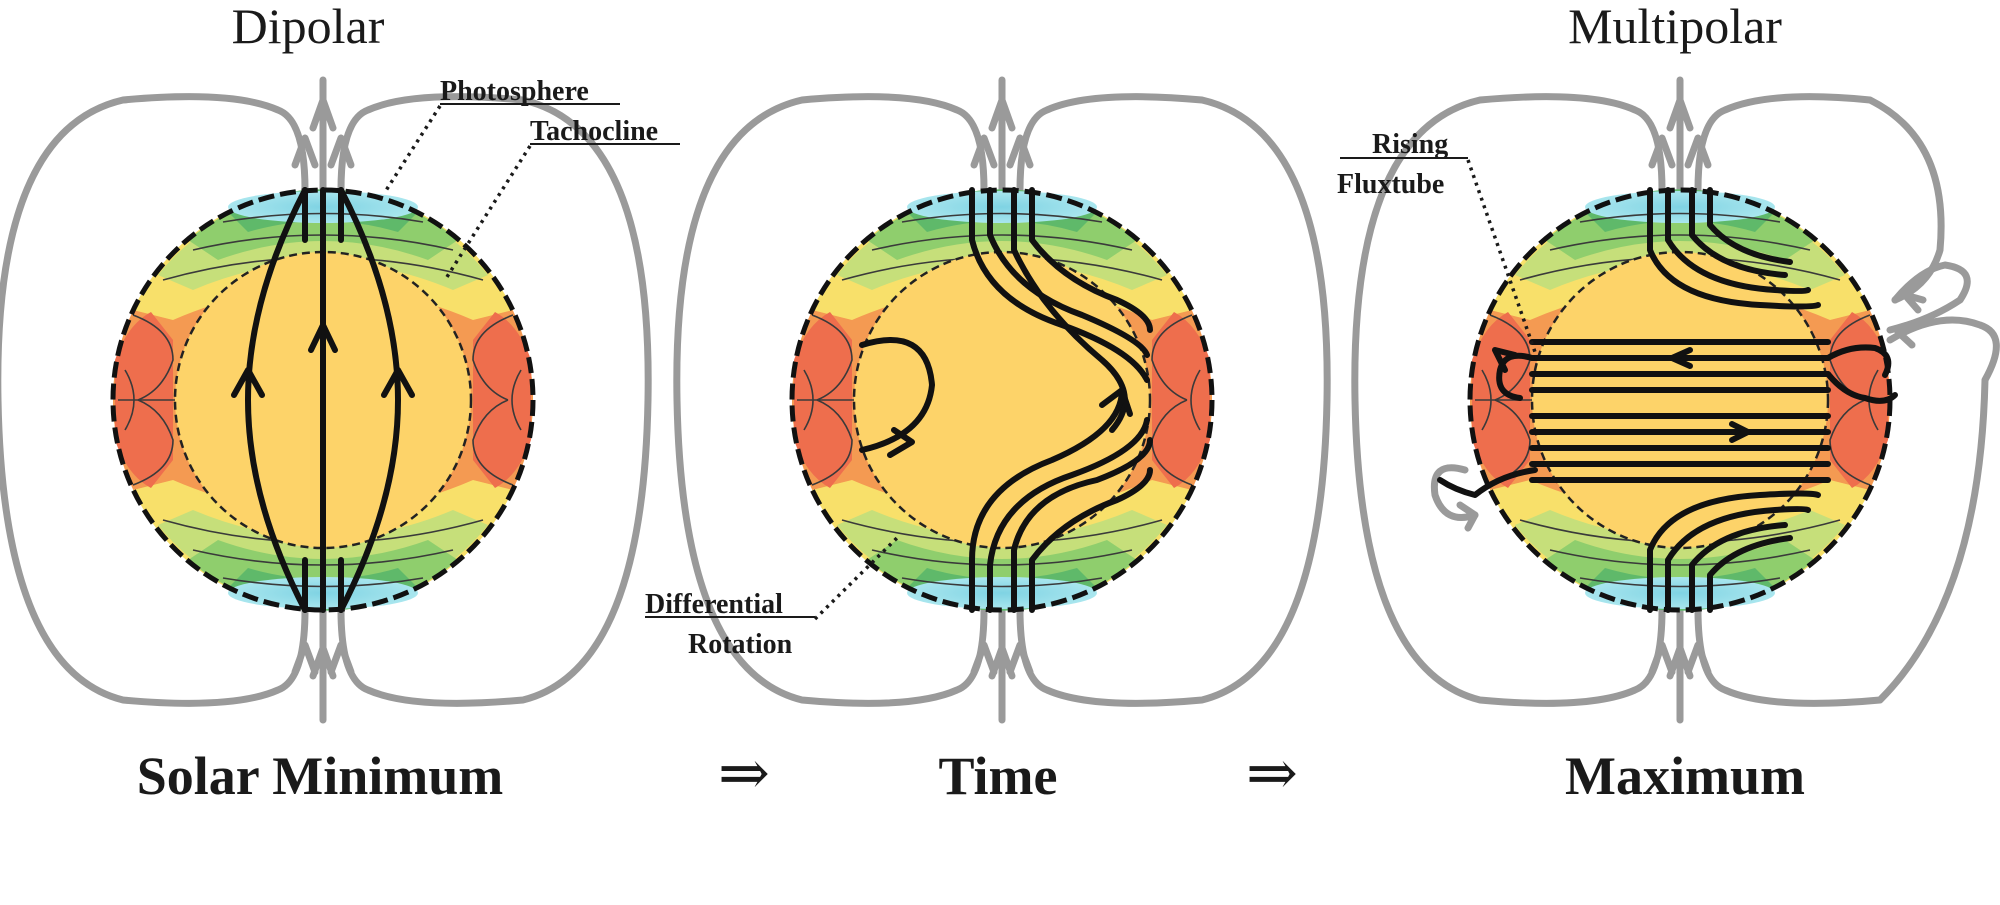 The image size is (2000, 905). Describe the element at coordinates (320, 776) in the screenshot. I see `solar-minimum-label: Solar Minimum` at that location.